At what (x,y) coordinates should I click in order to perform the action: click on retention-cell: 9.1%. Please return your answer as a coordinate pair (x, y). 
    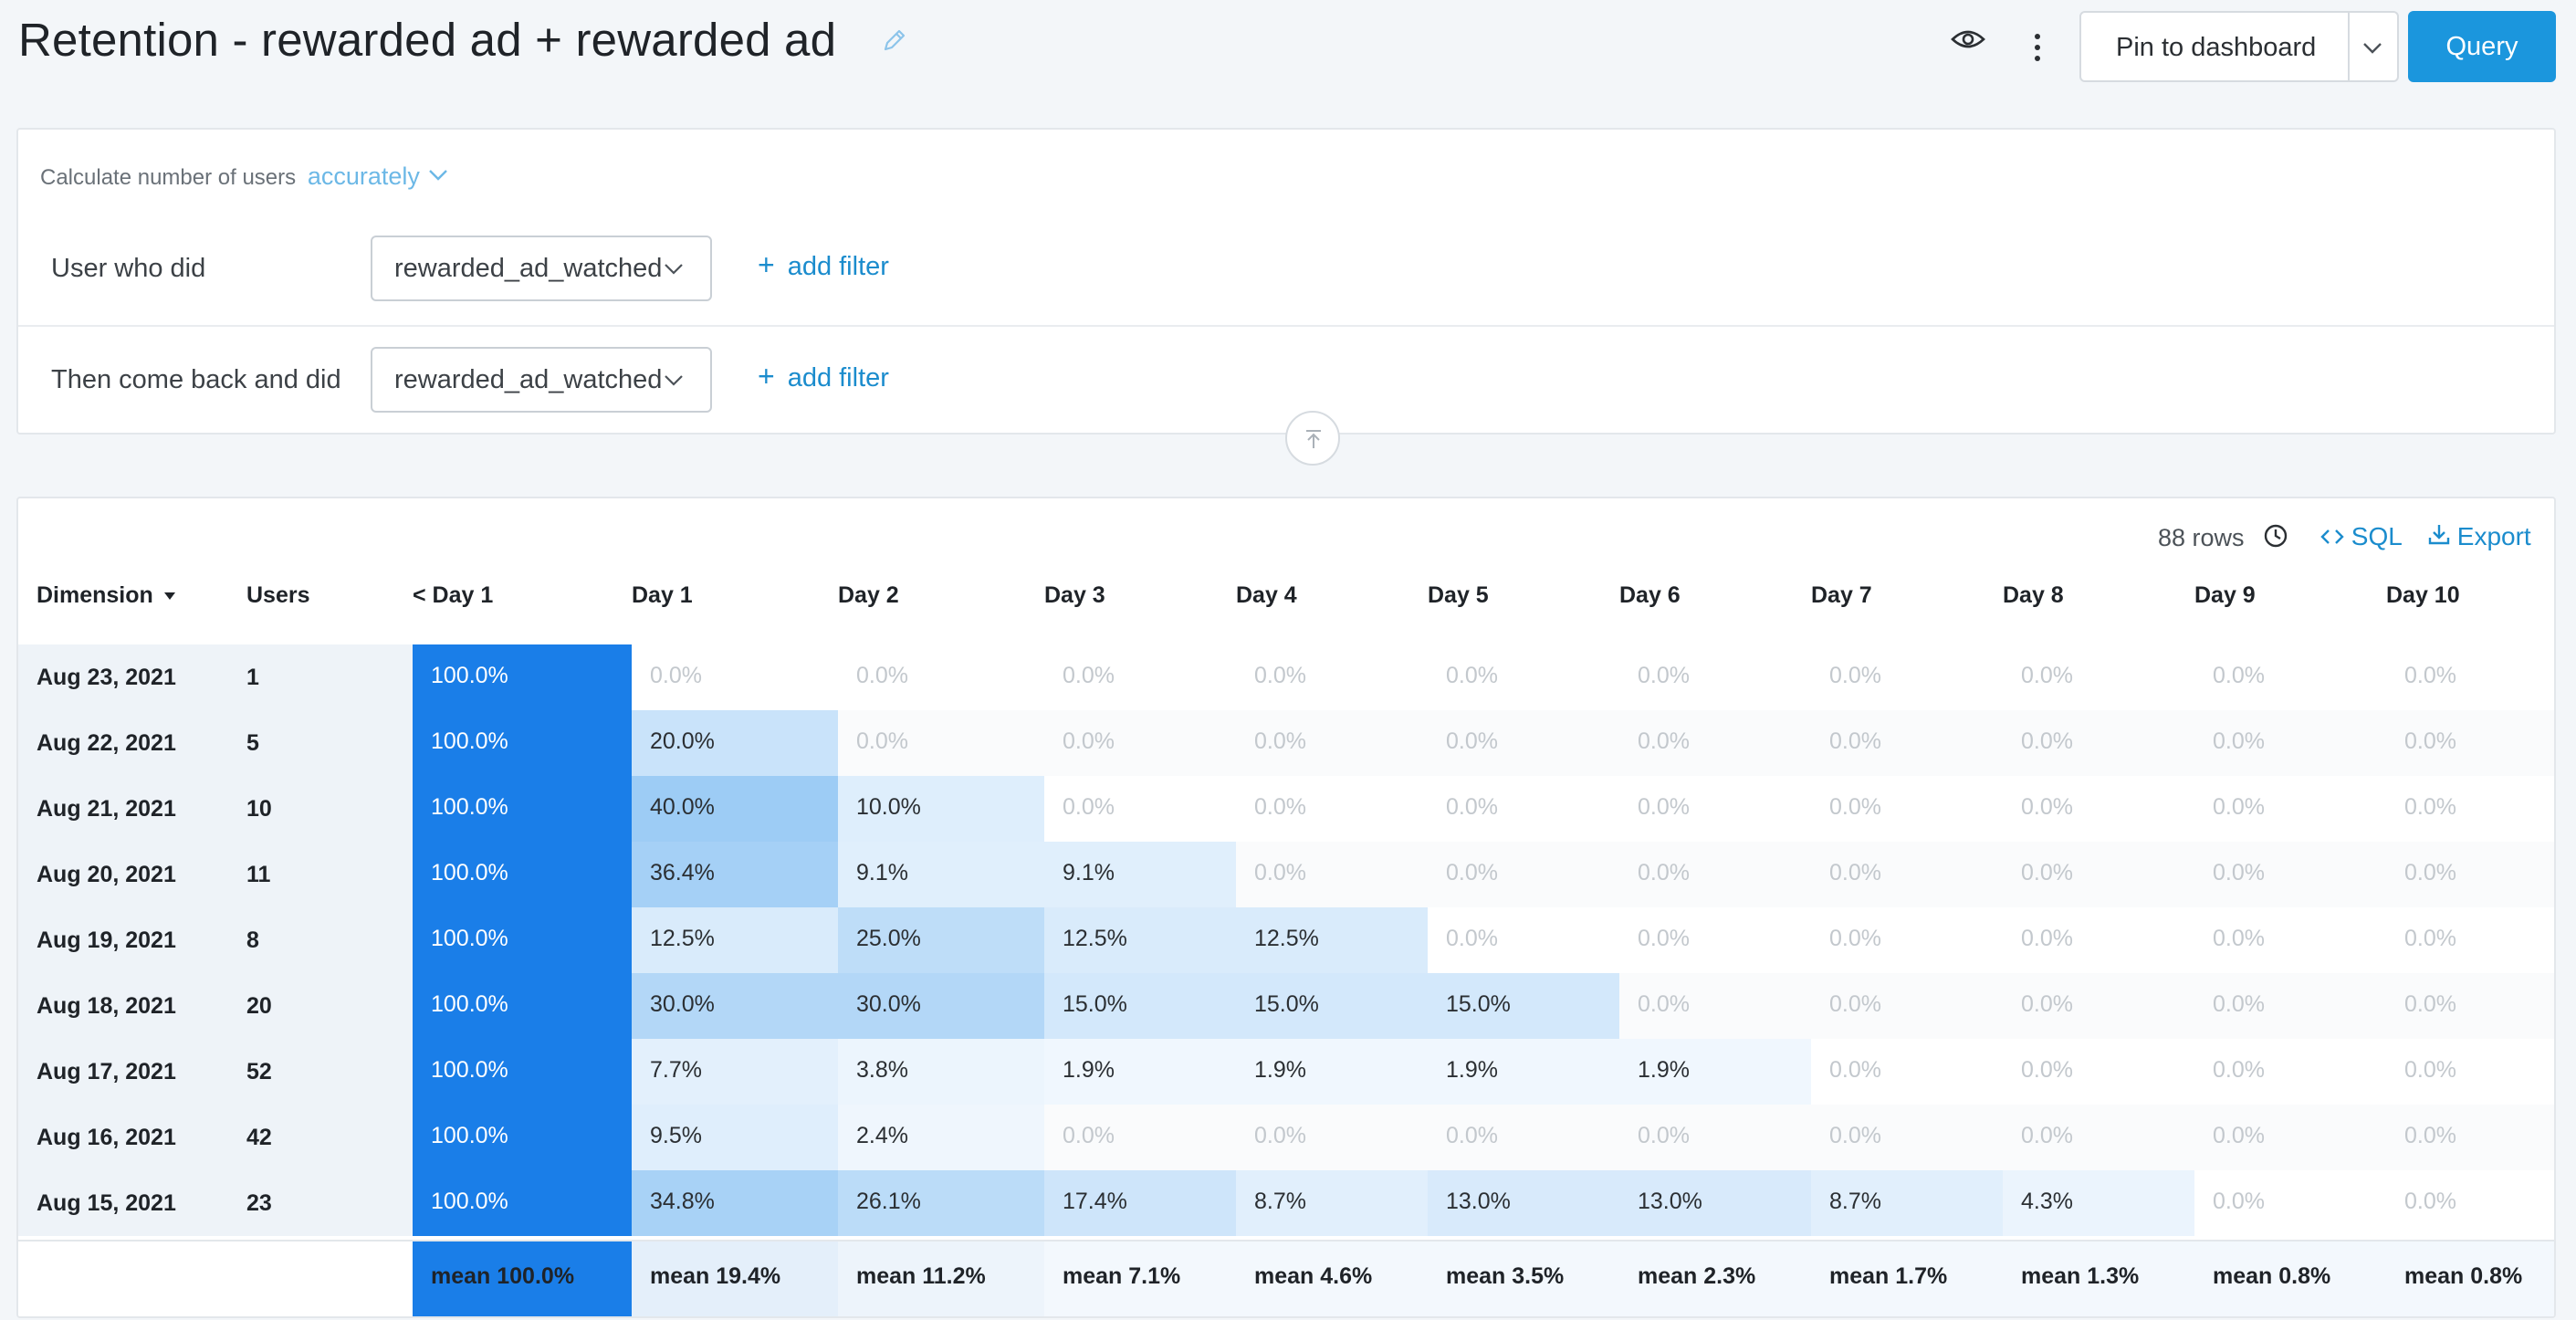
    Looking at the image, I should click on (941, 874).